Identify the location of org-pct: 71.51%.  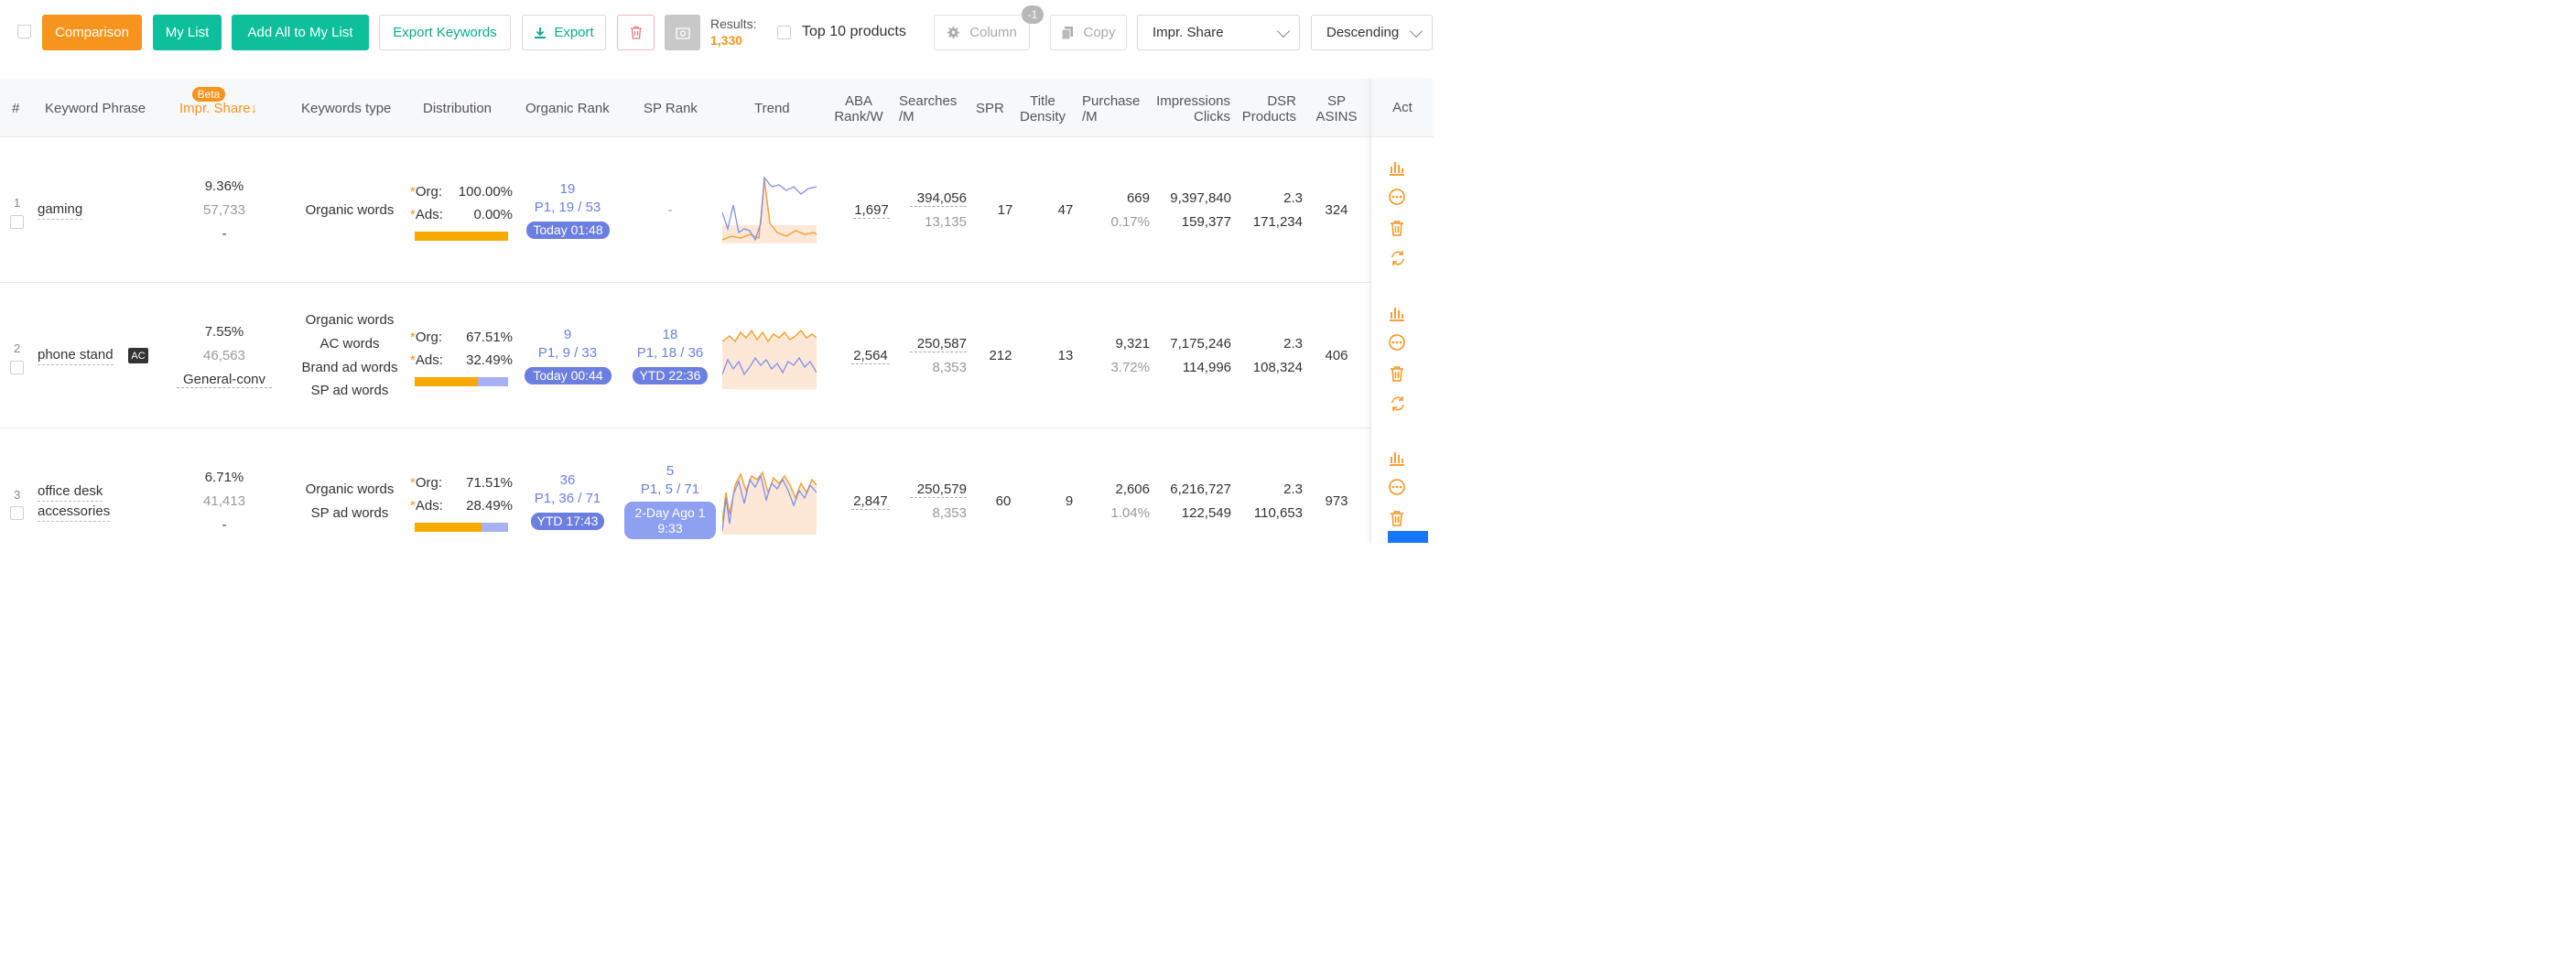
(490, 483).